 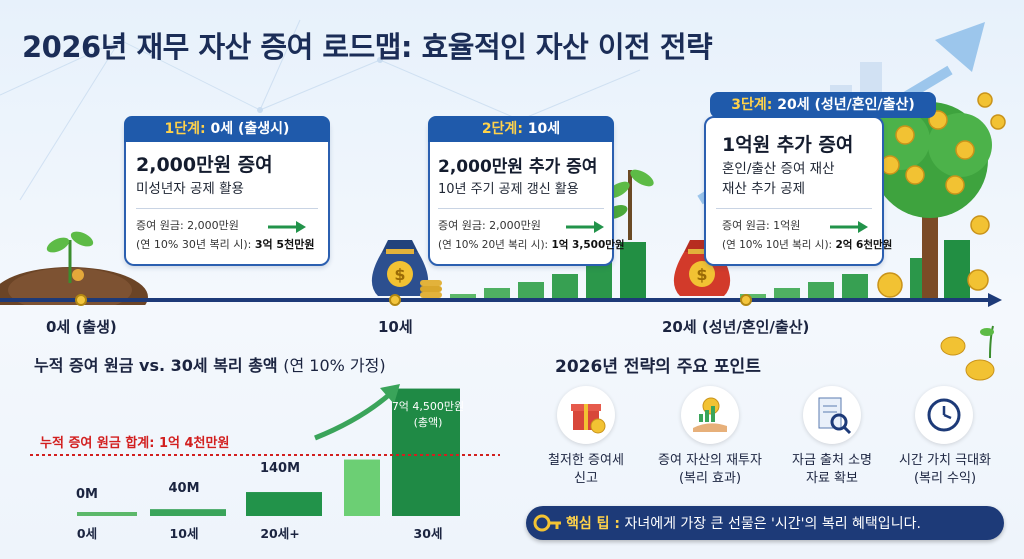 I want to click on bar-chart, so click(x=265, y=450).